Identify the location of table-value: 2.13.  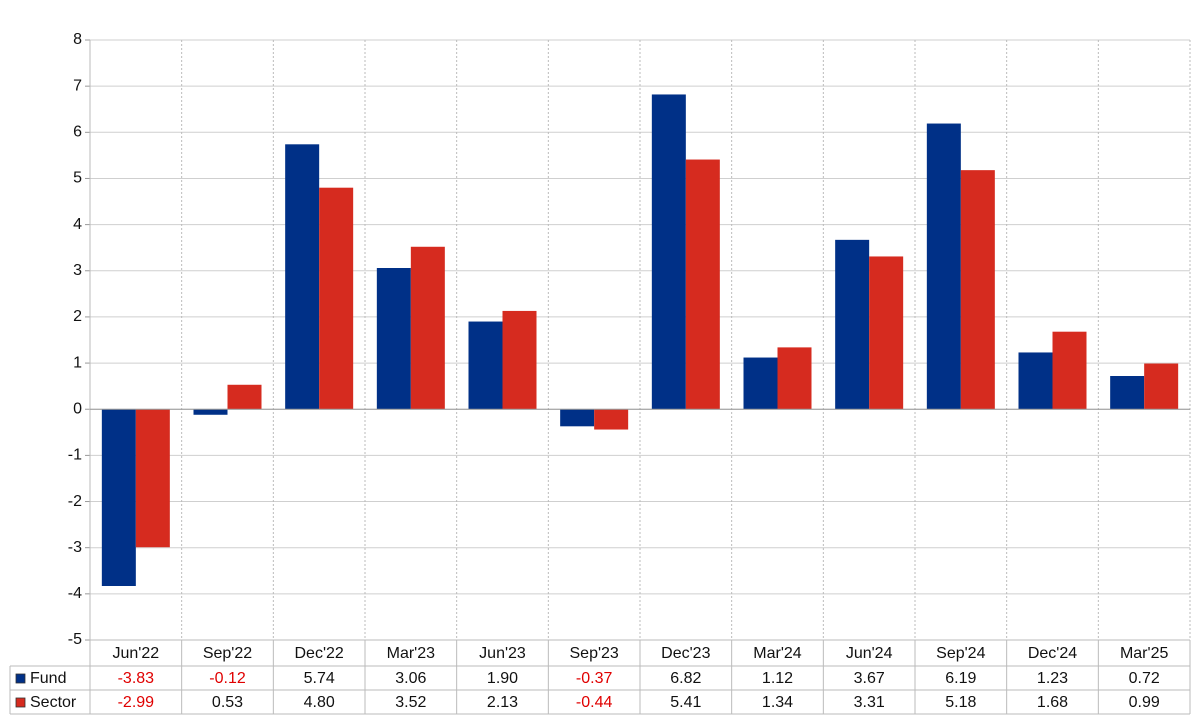
(502, 702).